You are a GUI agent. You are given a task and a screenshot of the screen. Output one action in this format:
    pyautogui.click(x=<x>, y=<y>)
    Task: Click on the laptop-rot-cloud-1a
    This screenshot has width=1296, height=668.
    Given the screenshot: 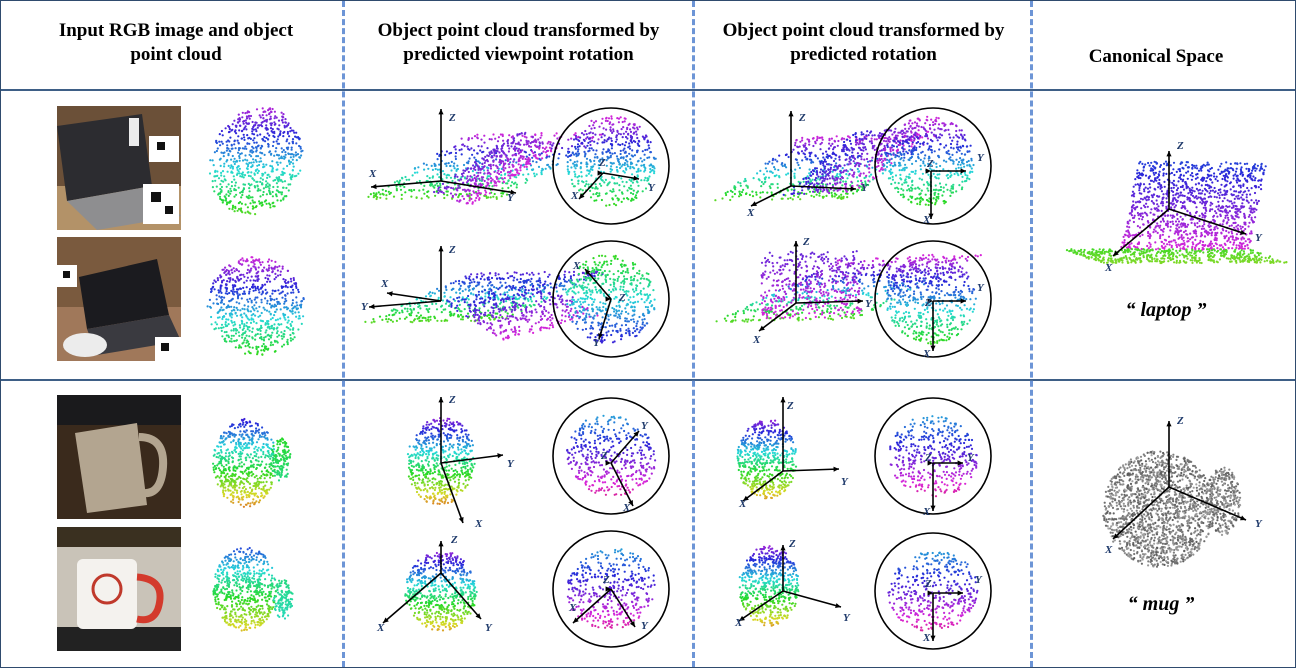 What is the action you would take?
    pyautogui.click(x=825, y=167)
    